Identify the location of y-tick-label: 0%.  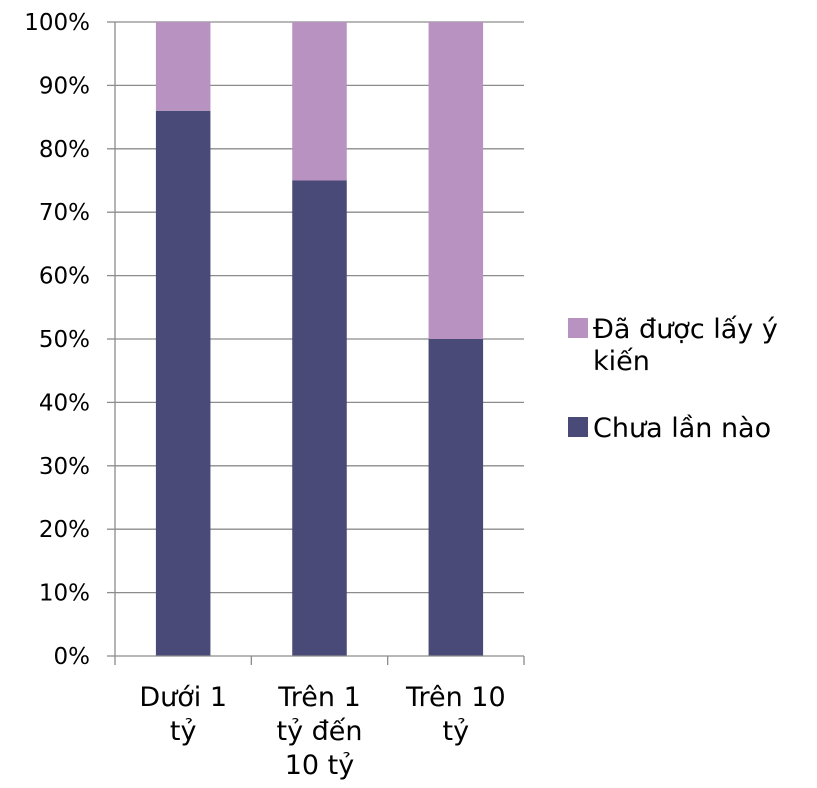
(72, 657).